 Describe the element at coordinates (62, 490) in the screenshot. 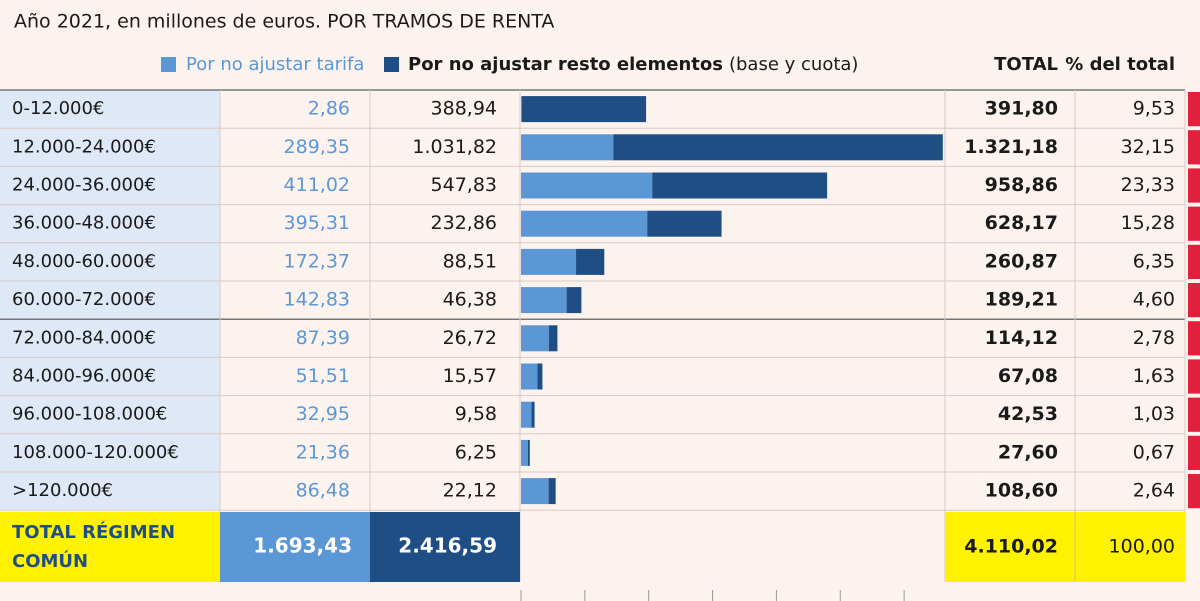

I see `row-label: >120.000€` at that location.